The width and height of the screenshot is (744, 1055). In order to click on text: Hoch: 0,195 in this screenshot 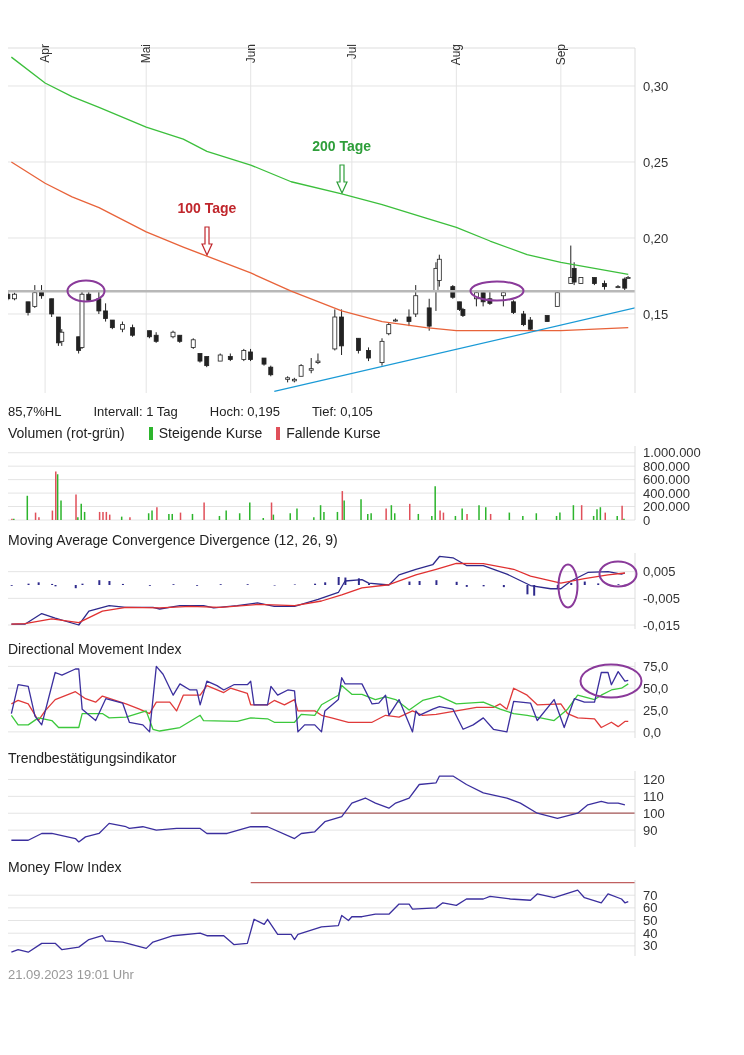, I will do `click(244, 411)`.